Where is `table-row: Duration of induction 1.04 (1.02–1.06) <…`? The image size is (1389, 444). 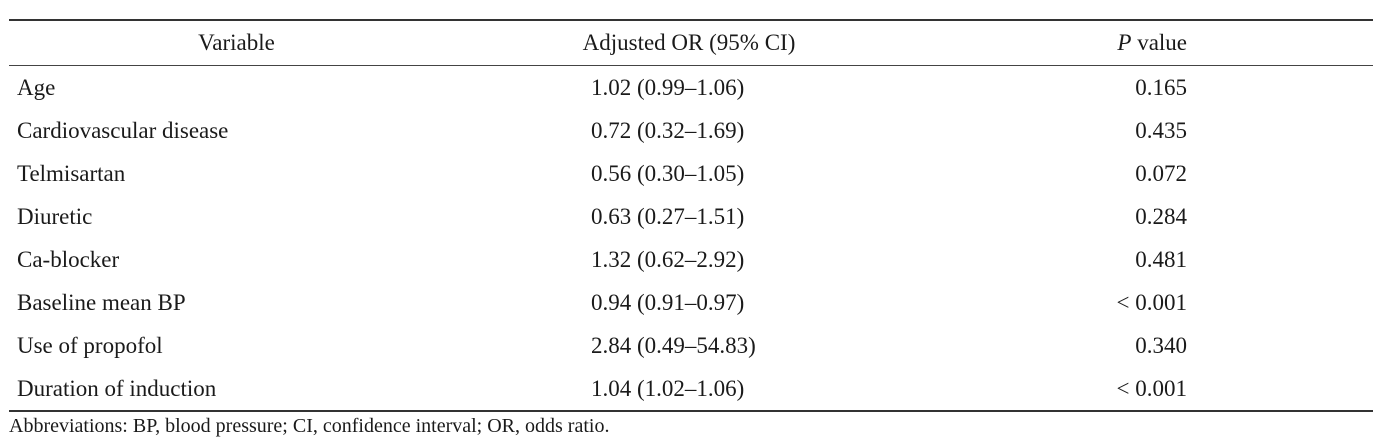
table-row: Duration of induction 1.04 (1.02–1.06) <… is located at coordinates (691, 388).